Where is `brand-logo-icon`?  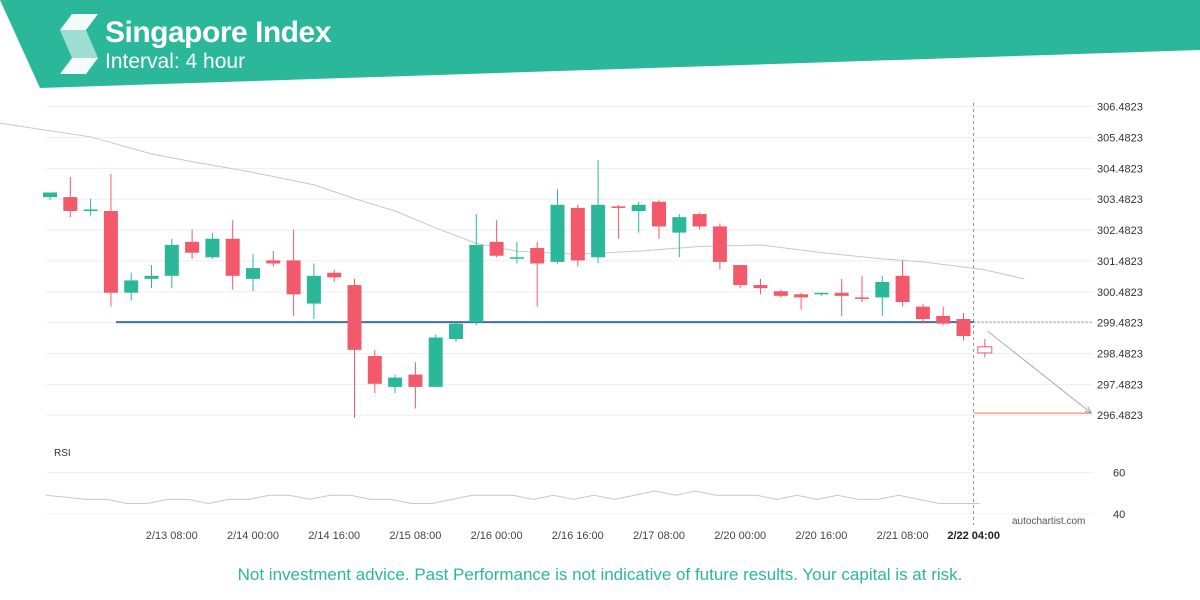 brand-logo-icon is located at coordinates (79, 44).